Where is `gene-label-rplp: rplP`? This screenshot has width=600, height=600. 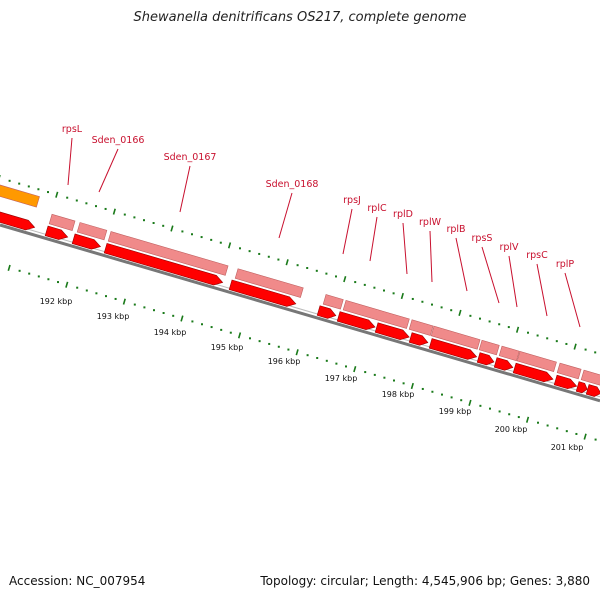 gene-label-rplp: rplP is located at coordinates (565, 264).